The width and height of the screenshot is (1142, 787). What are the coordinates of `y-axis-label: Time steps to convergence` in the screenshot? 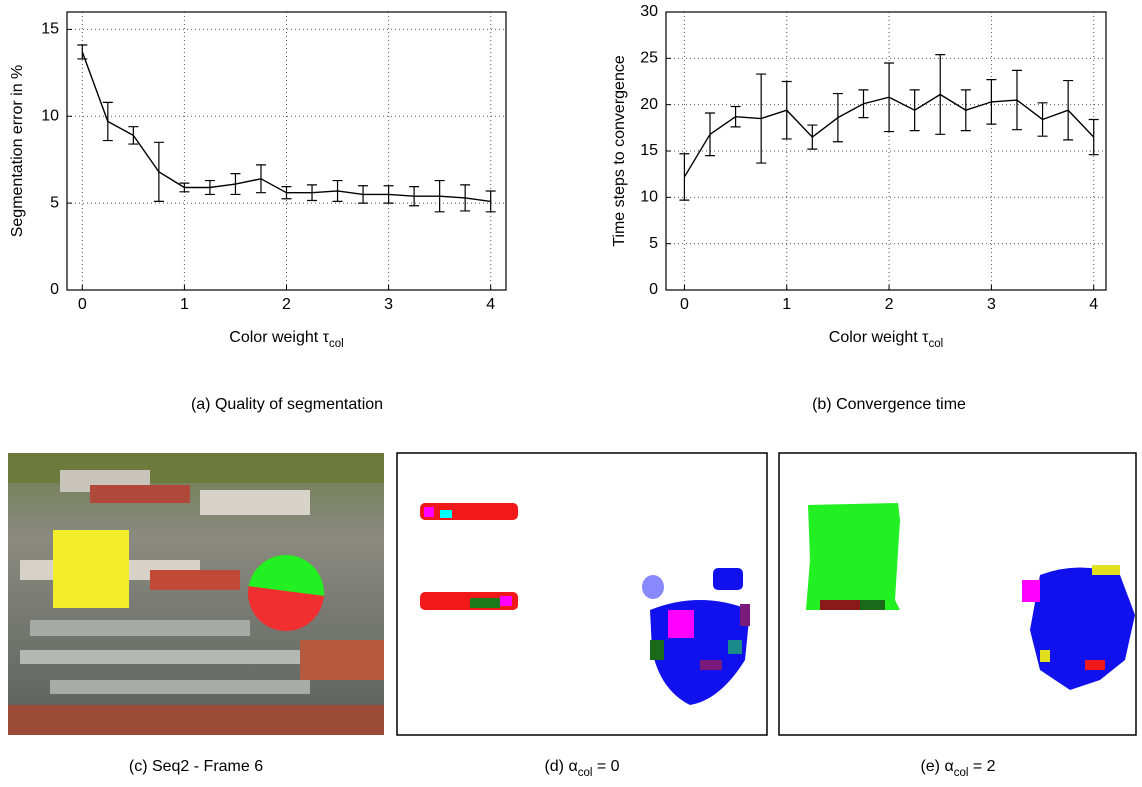 It's located at (619, 151).